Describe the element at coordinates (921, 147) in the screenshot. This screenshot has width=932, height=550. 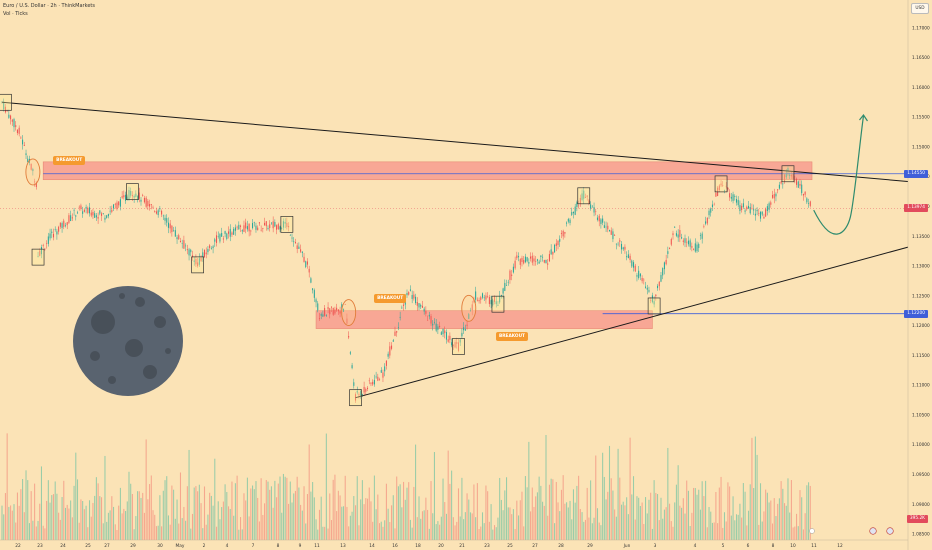
I see `price-tick-label: 1.15000` at that location.